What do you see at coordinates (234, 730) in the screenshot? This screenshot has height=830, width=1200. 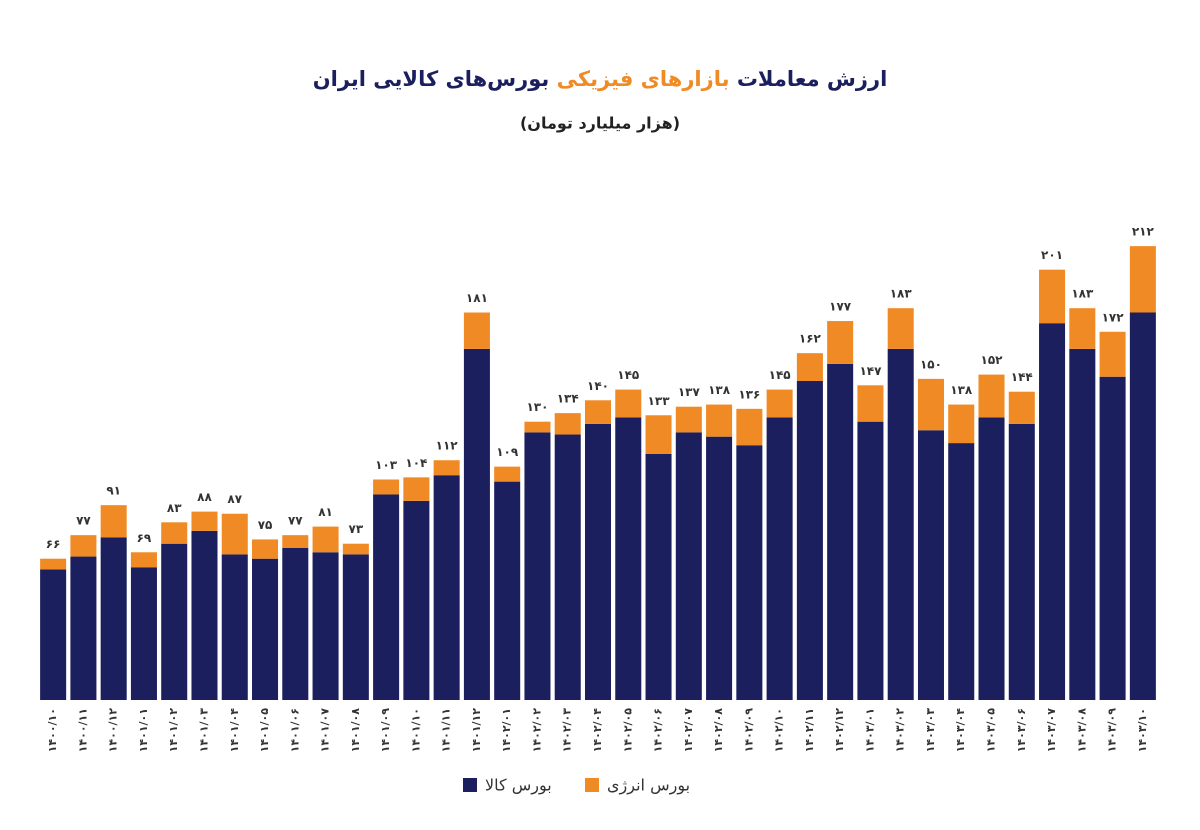 I see `x-tick-label: ۱۴۰۱/۰۴` at bounding box center [234, 730].